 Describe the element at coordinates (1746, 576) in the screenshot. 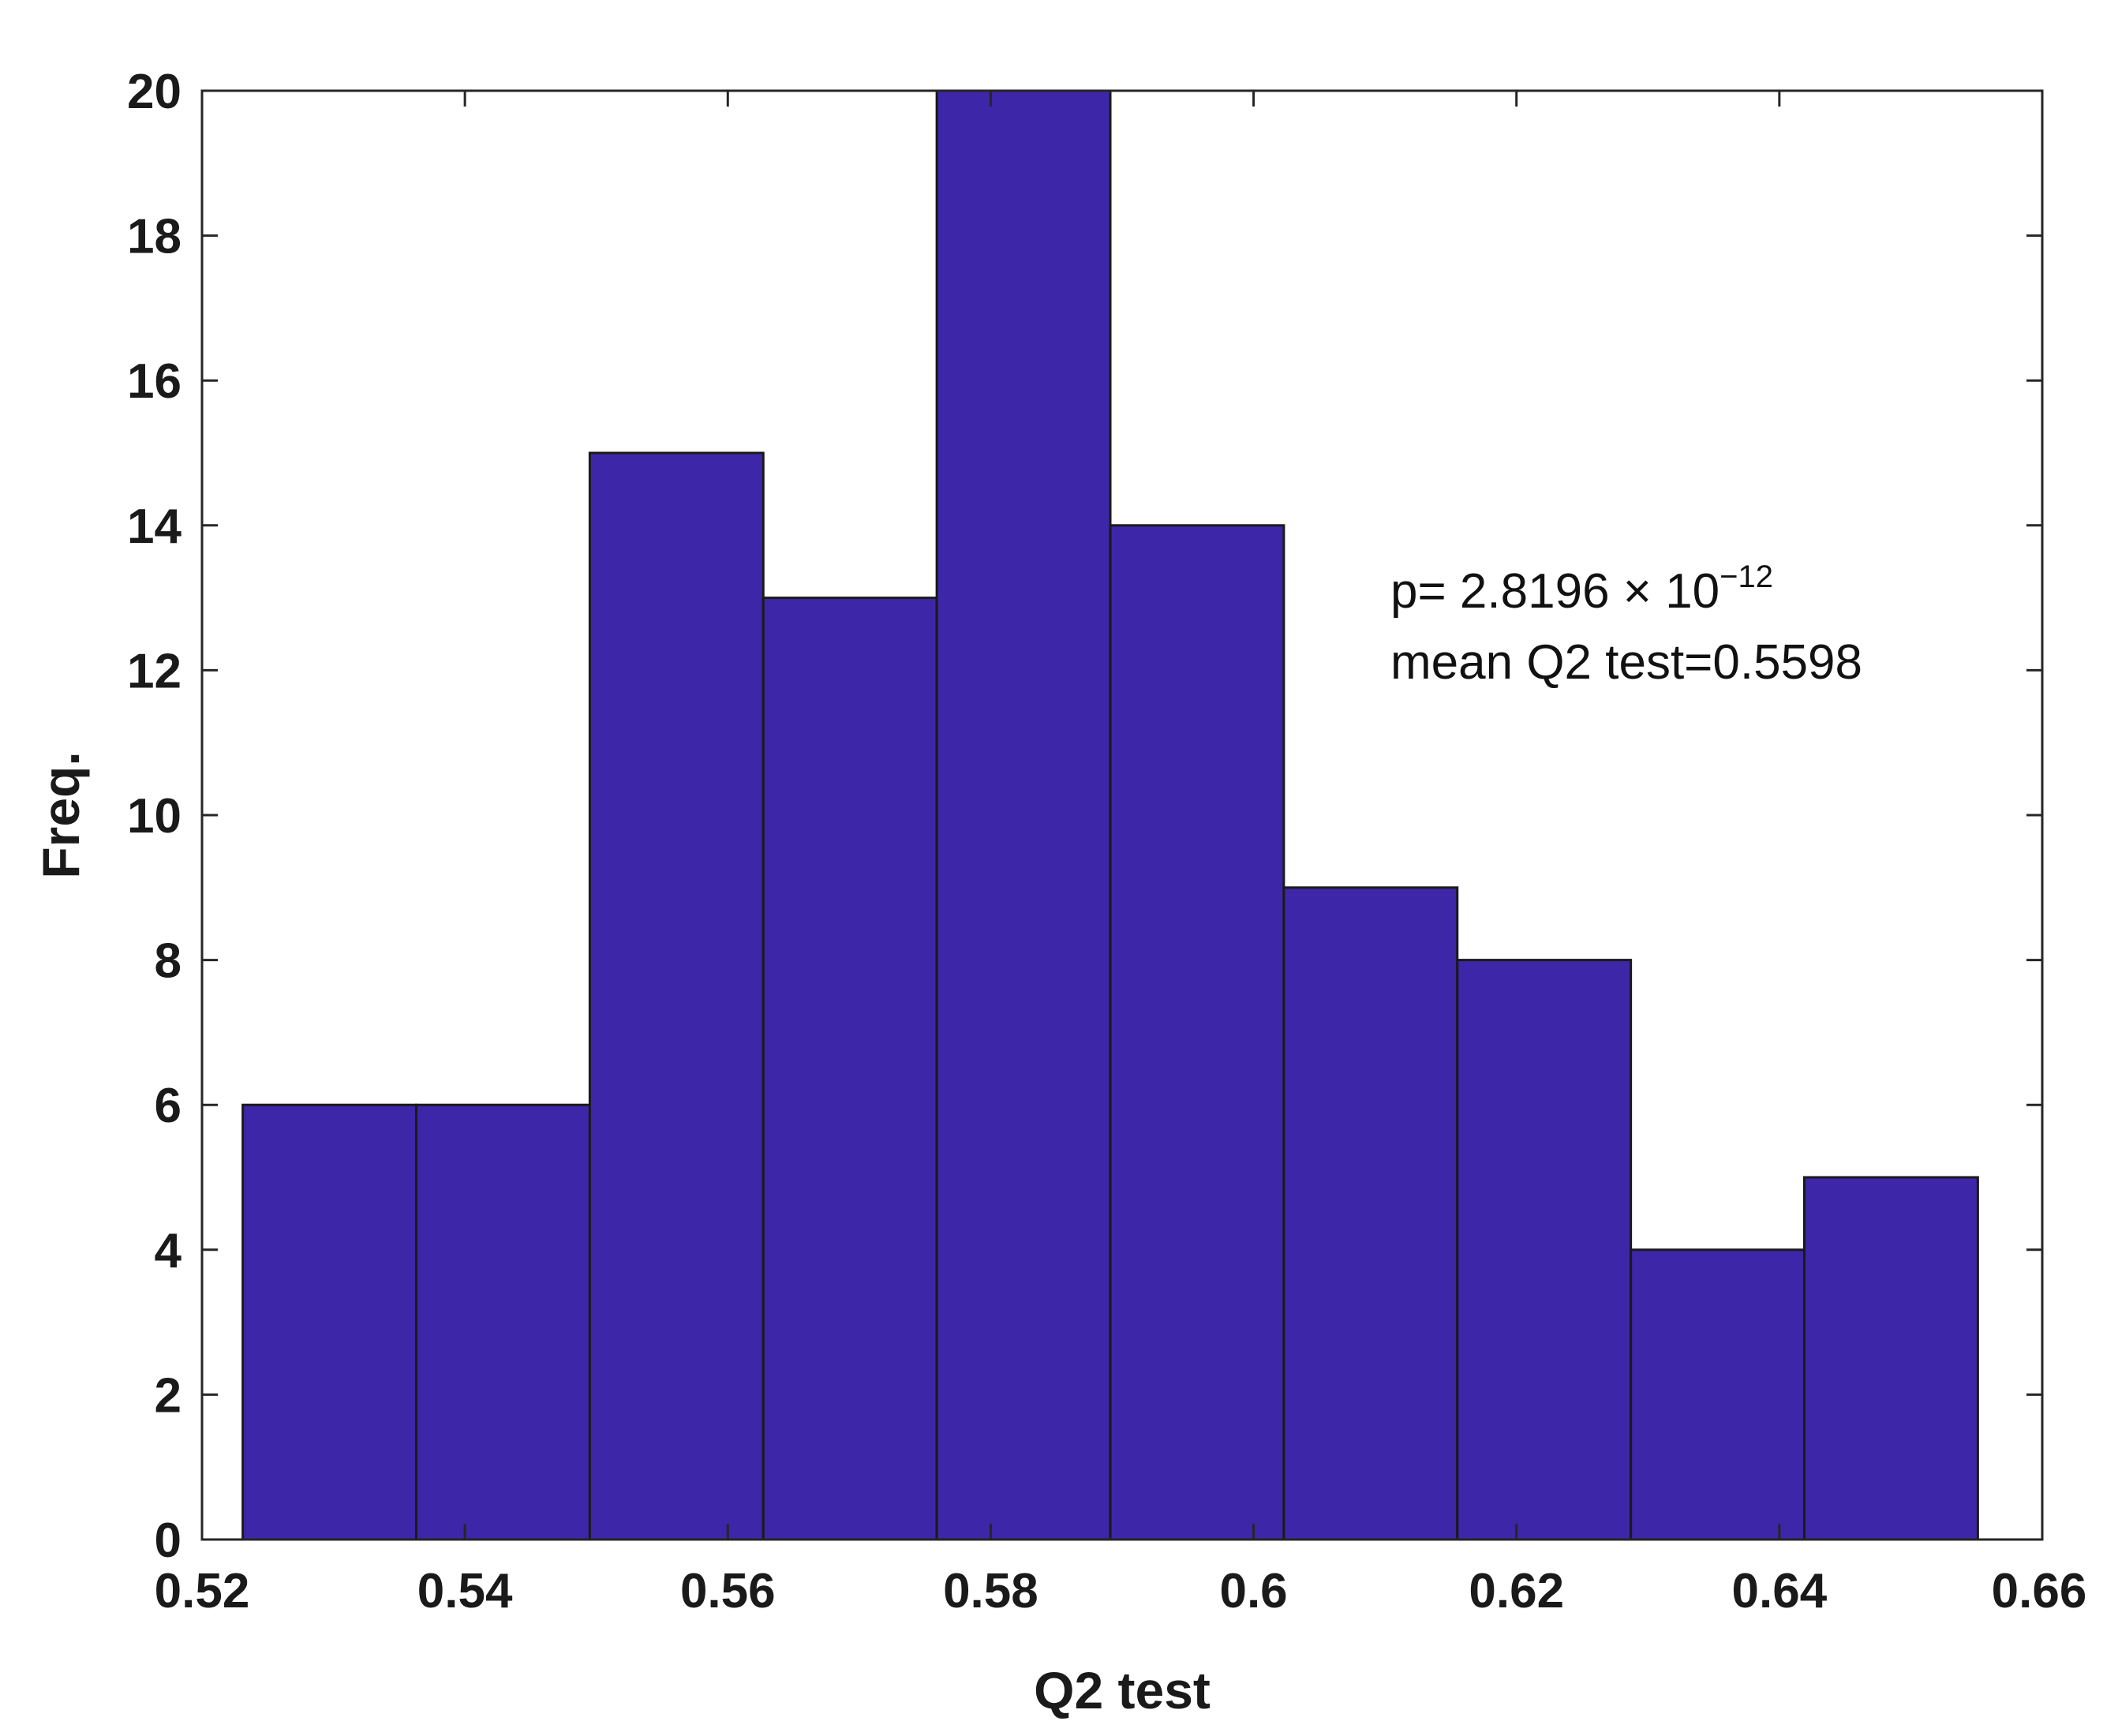

I see `annotation-p-value-exponent: −12` at that location.